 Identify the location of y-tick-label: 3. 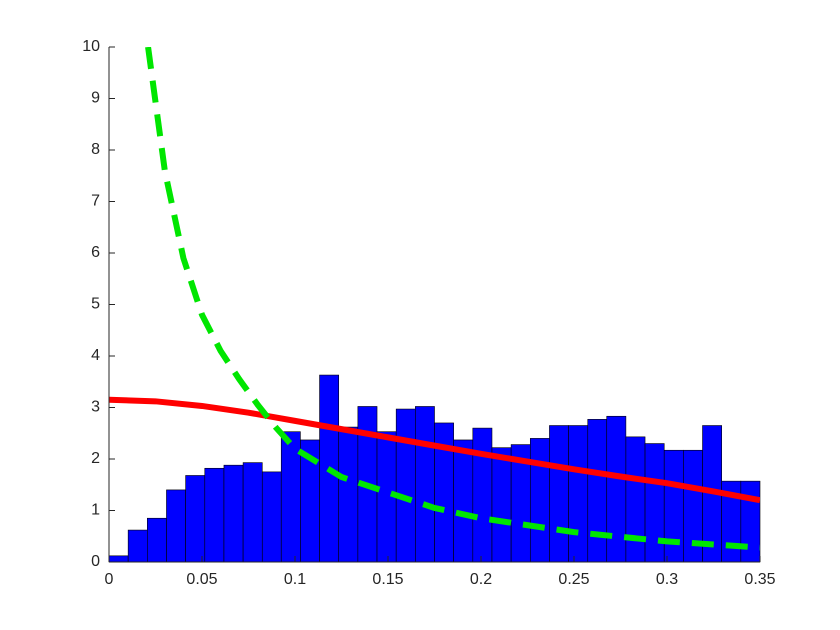
(95, 407).